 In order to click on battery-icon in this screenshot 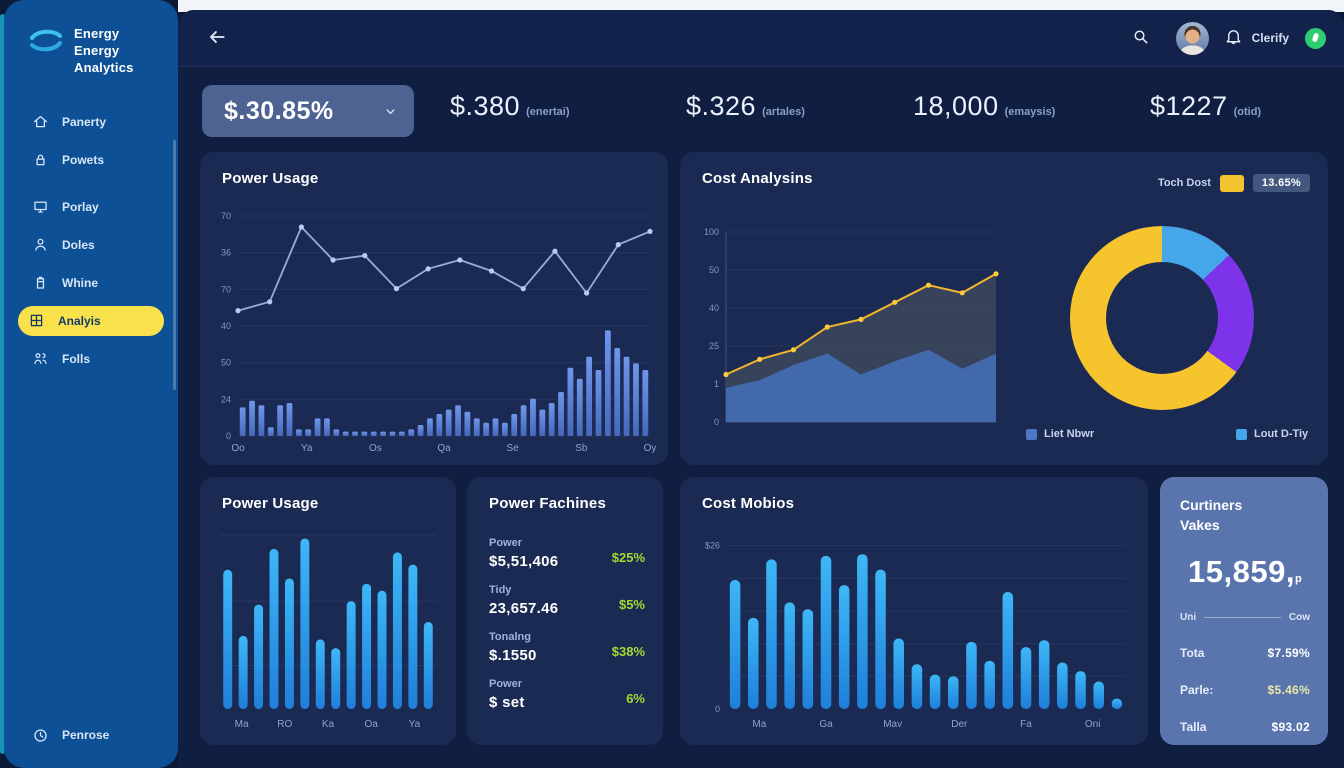, I will do `click(40, 282)`.